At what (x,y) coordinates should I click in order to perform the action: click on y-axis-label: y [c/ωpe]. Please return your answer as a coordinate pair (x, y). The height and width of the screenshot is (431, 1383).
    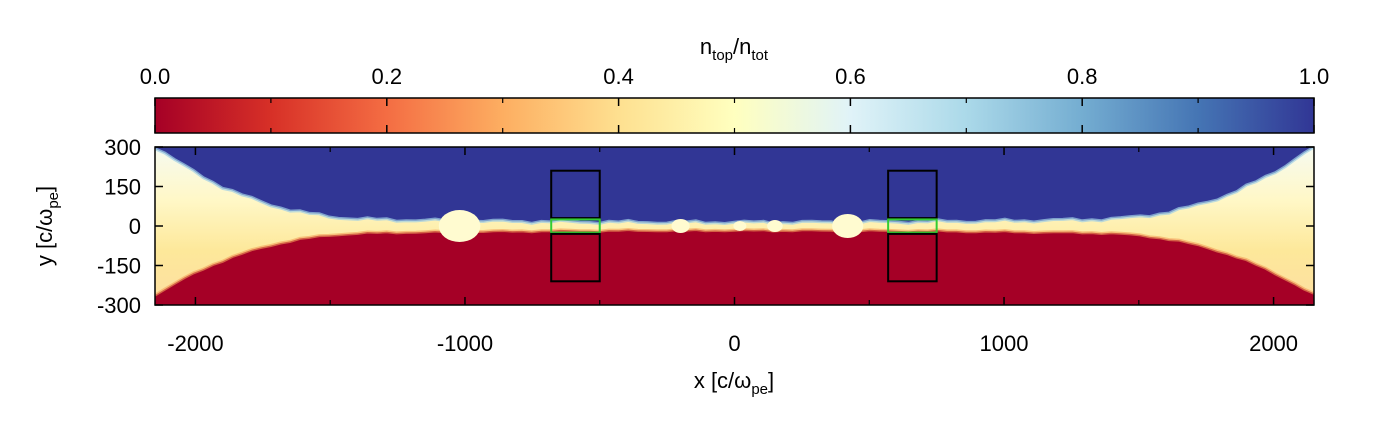
    Looking at the image, I should click on (47, 226).